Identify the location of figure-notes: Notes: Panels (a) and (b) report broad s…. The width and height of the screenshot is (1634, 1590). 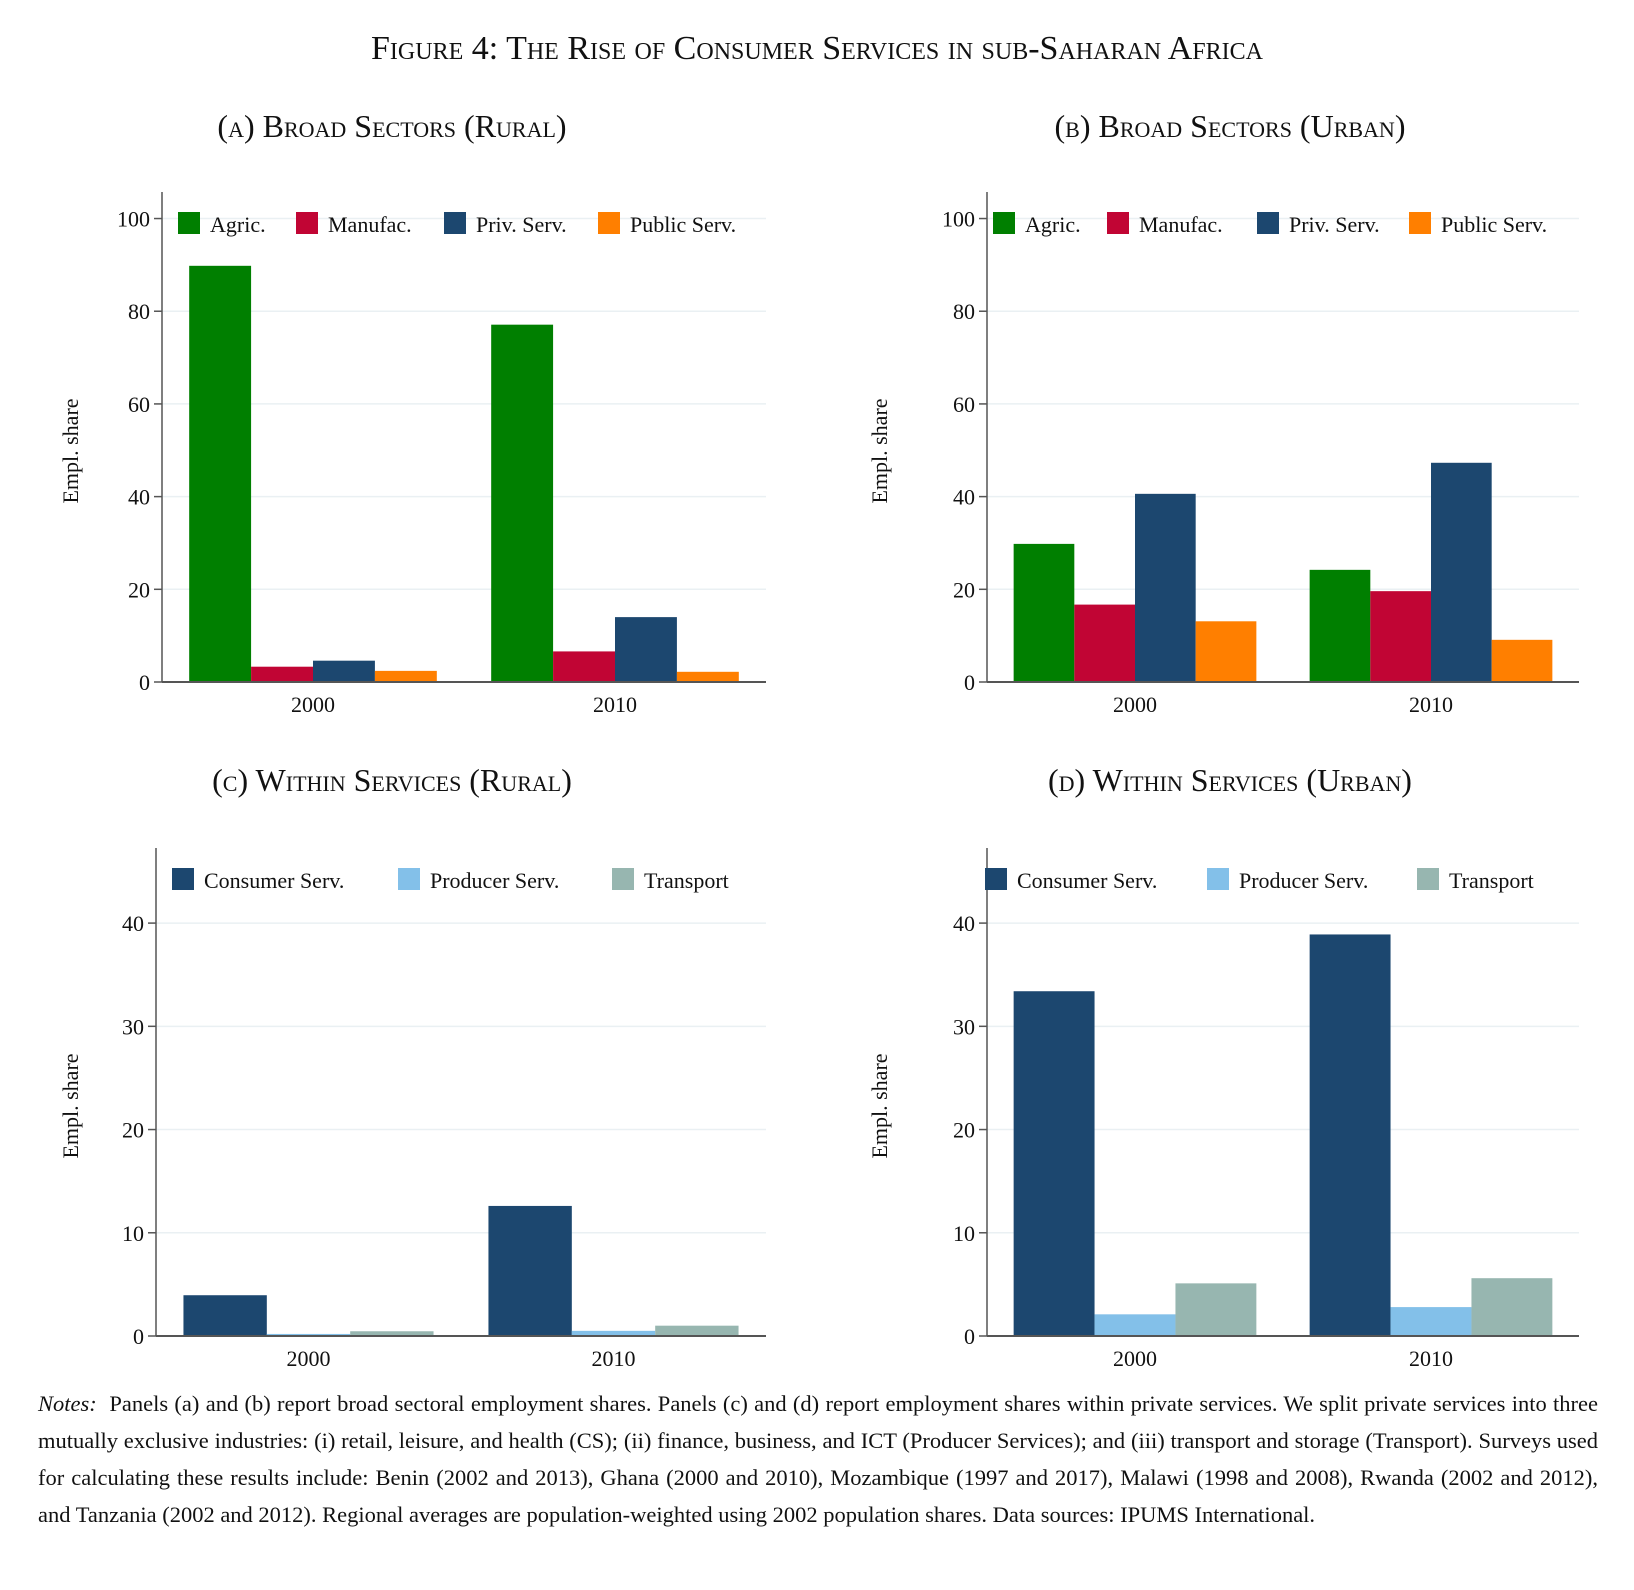
(818, 1459).